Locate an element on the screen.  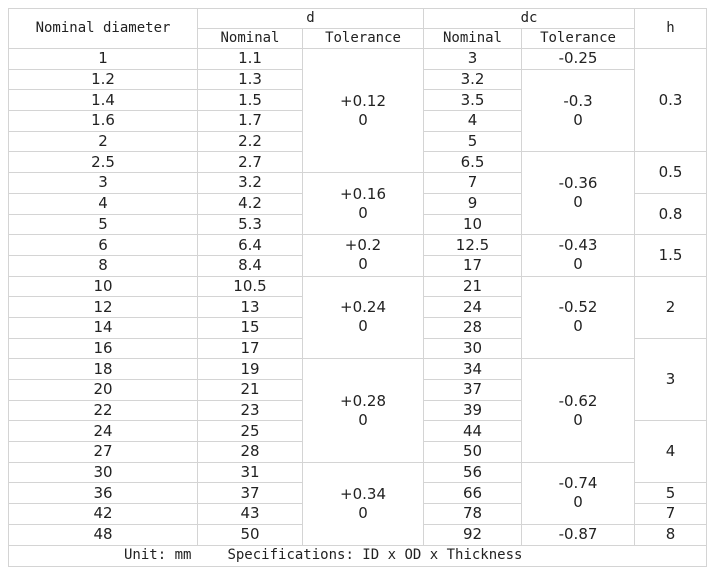
dc-nominal: 10 is located at coordinates (472, 224).